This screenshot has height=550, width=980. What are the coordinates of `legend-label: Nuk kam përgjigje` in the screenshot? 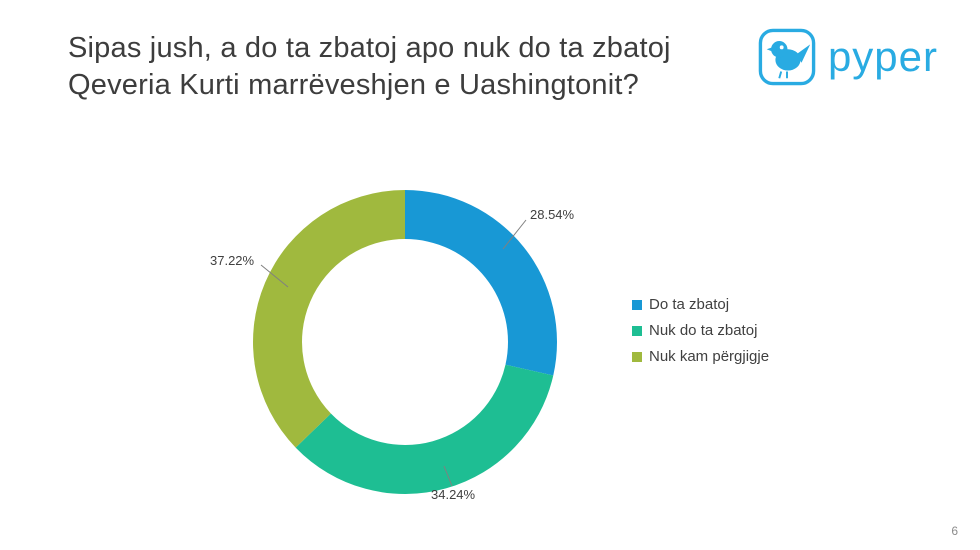 It's located at (709, 356).